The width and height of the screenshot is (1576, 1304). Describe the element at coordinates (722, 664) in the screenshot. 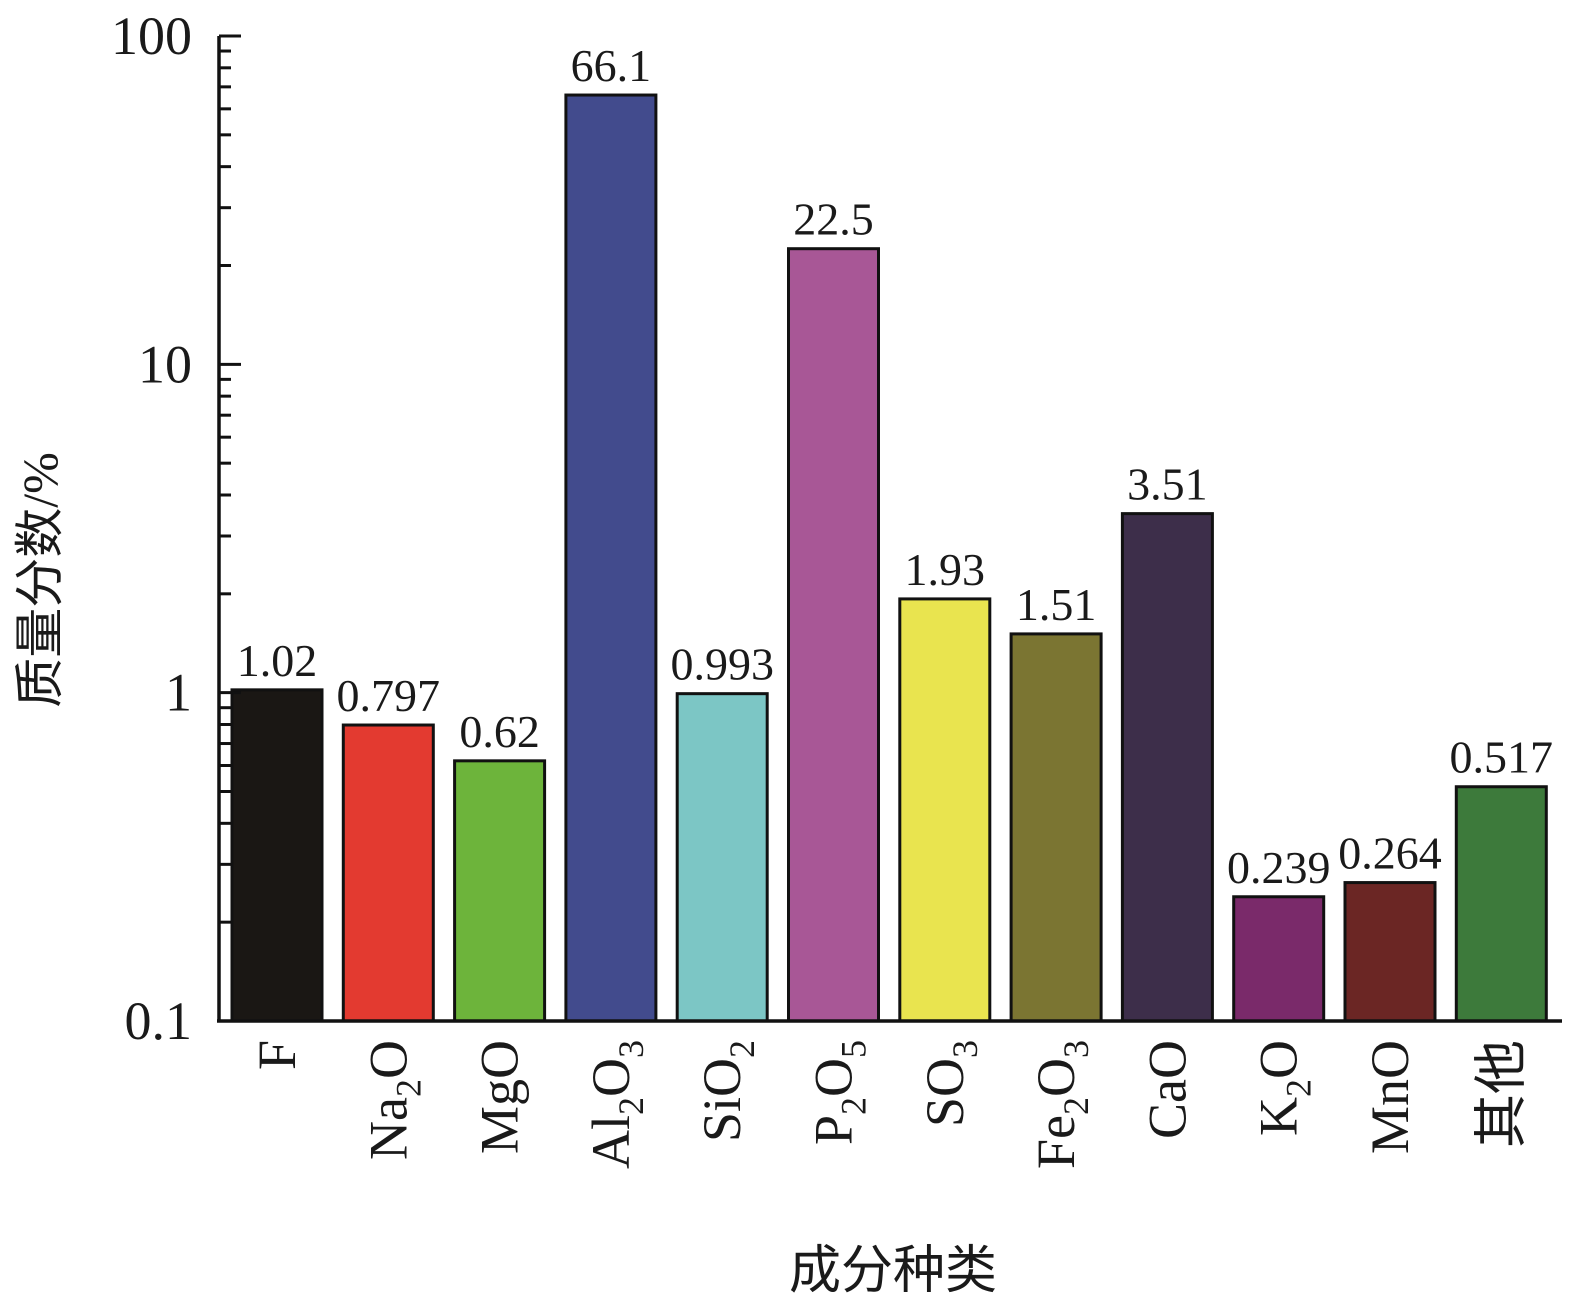

I see `data-label: 0.993` at that location.